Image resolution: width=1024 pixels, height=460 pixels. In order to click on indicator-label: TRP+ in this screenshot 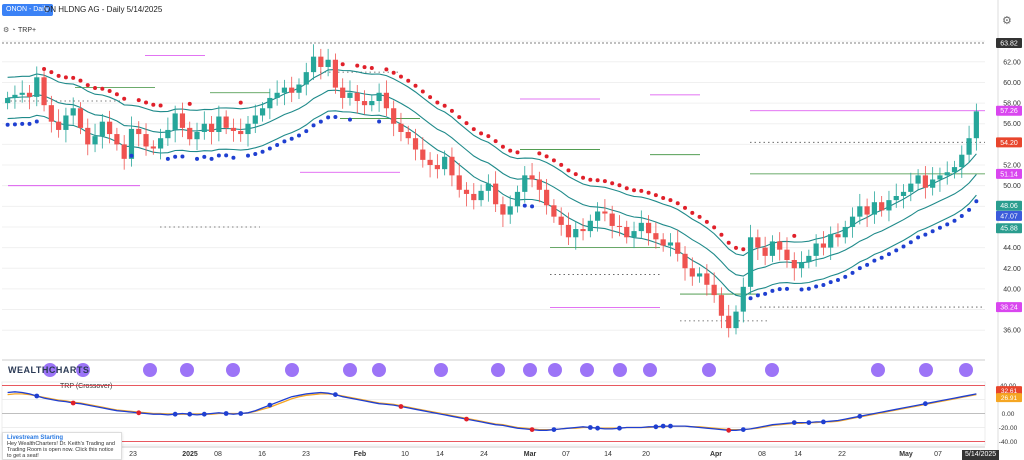, I will do `click(27, 30)`.